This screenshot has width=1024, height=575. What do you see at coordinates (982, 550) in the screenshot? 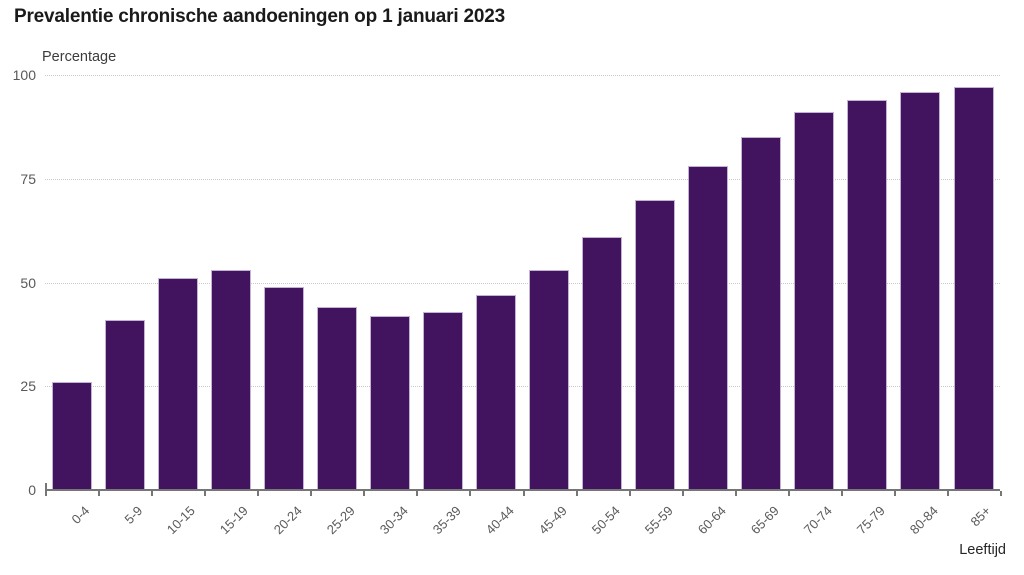
I see `x-axis-title: Leeftijd` at bounding box center [982, 550].